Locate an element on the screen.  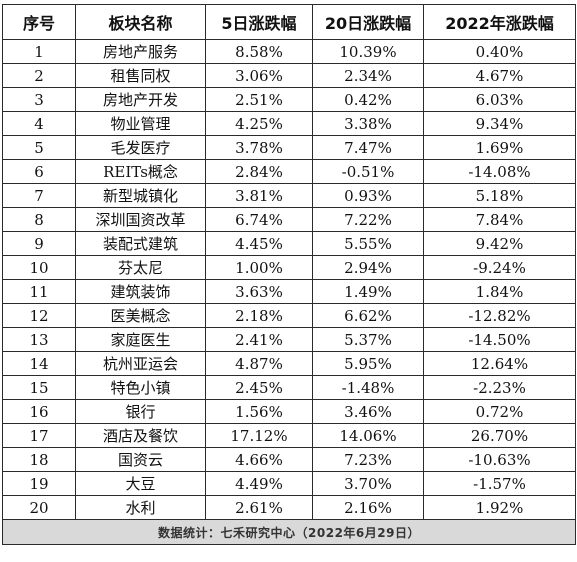
row-index-cell: 15 is located at coordinates (39, 387).